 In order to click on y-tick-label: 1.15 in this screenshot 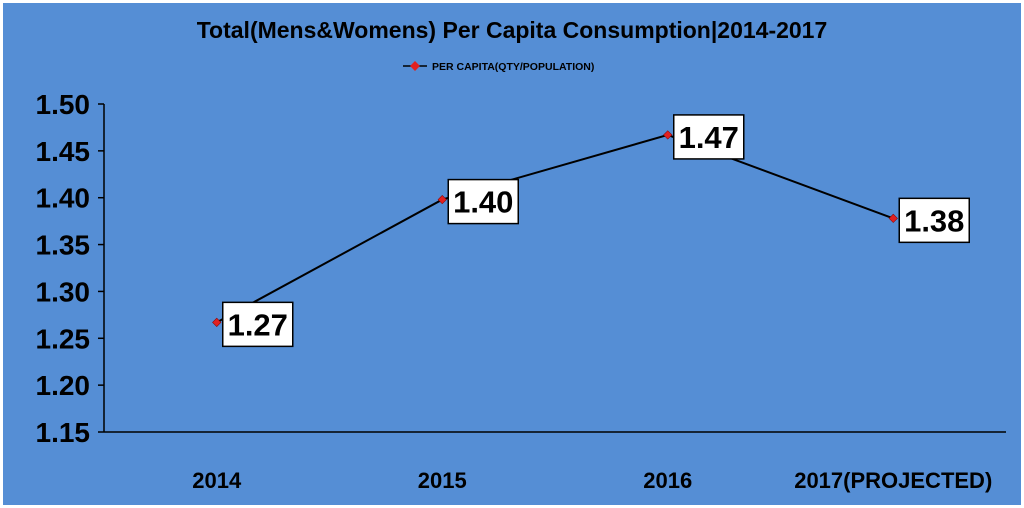, I will do `click(63, 432)`.